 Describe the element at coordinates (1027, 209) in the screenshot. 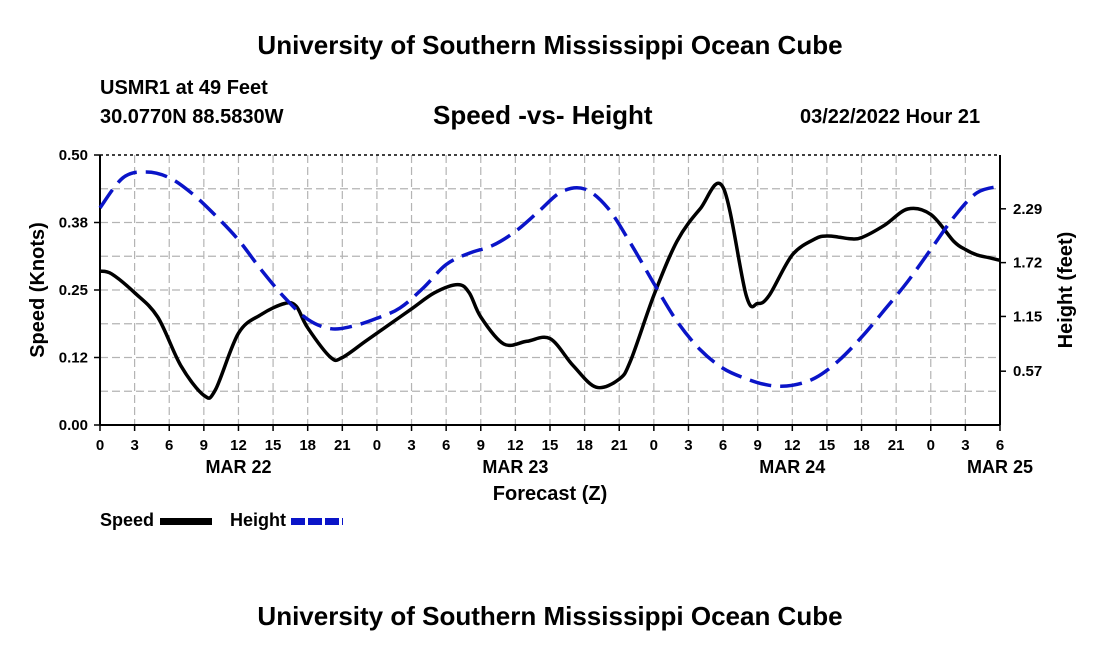

I see `y-right-tick-label: 2.29` at that location.